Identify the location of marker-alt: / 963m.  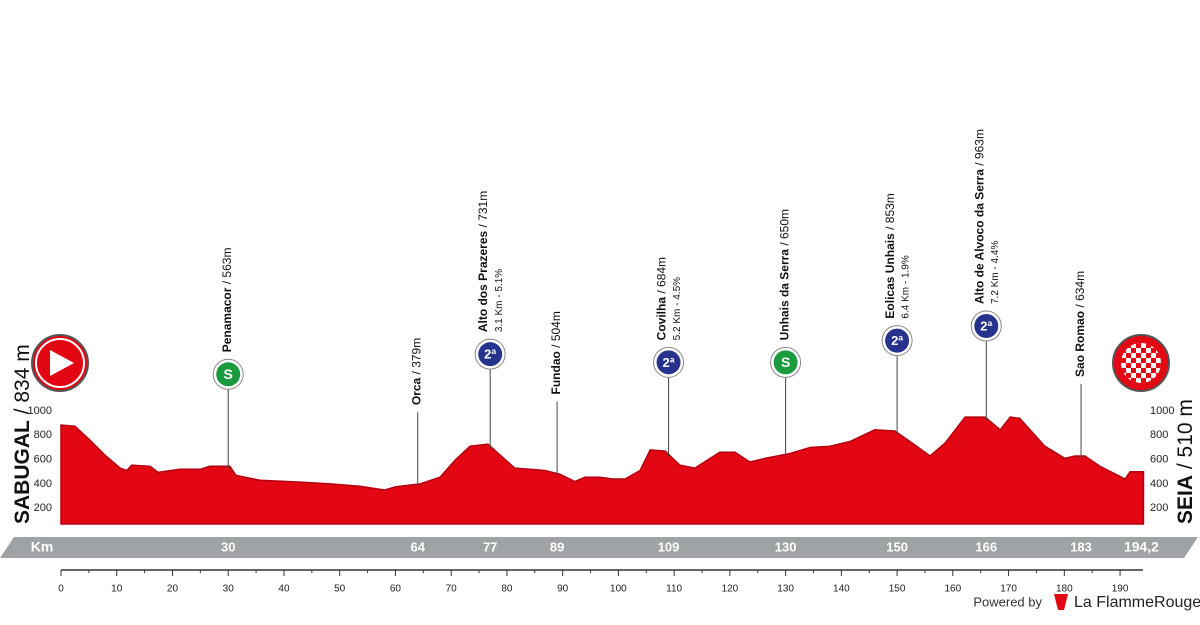
(979, 147).